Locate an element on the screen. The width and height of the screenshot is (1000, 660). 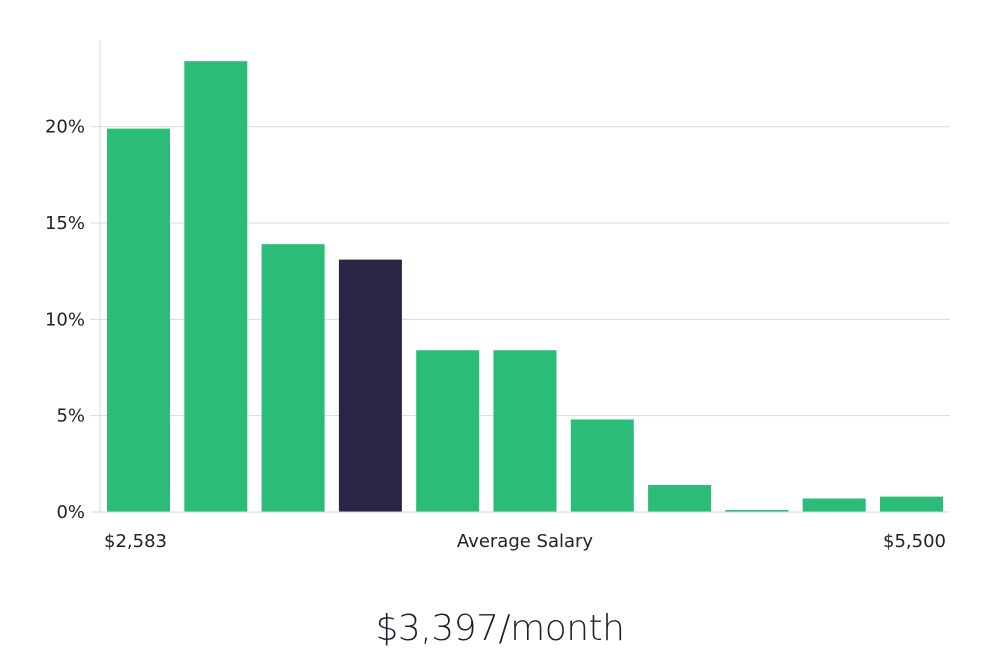
y-tick-label: 10% is located at coordinates (65, 319).